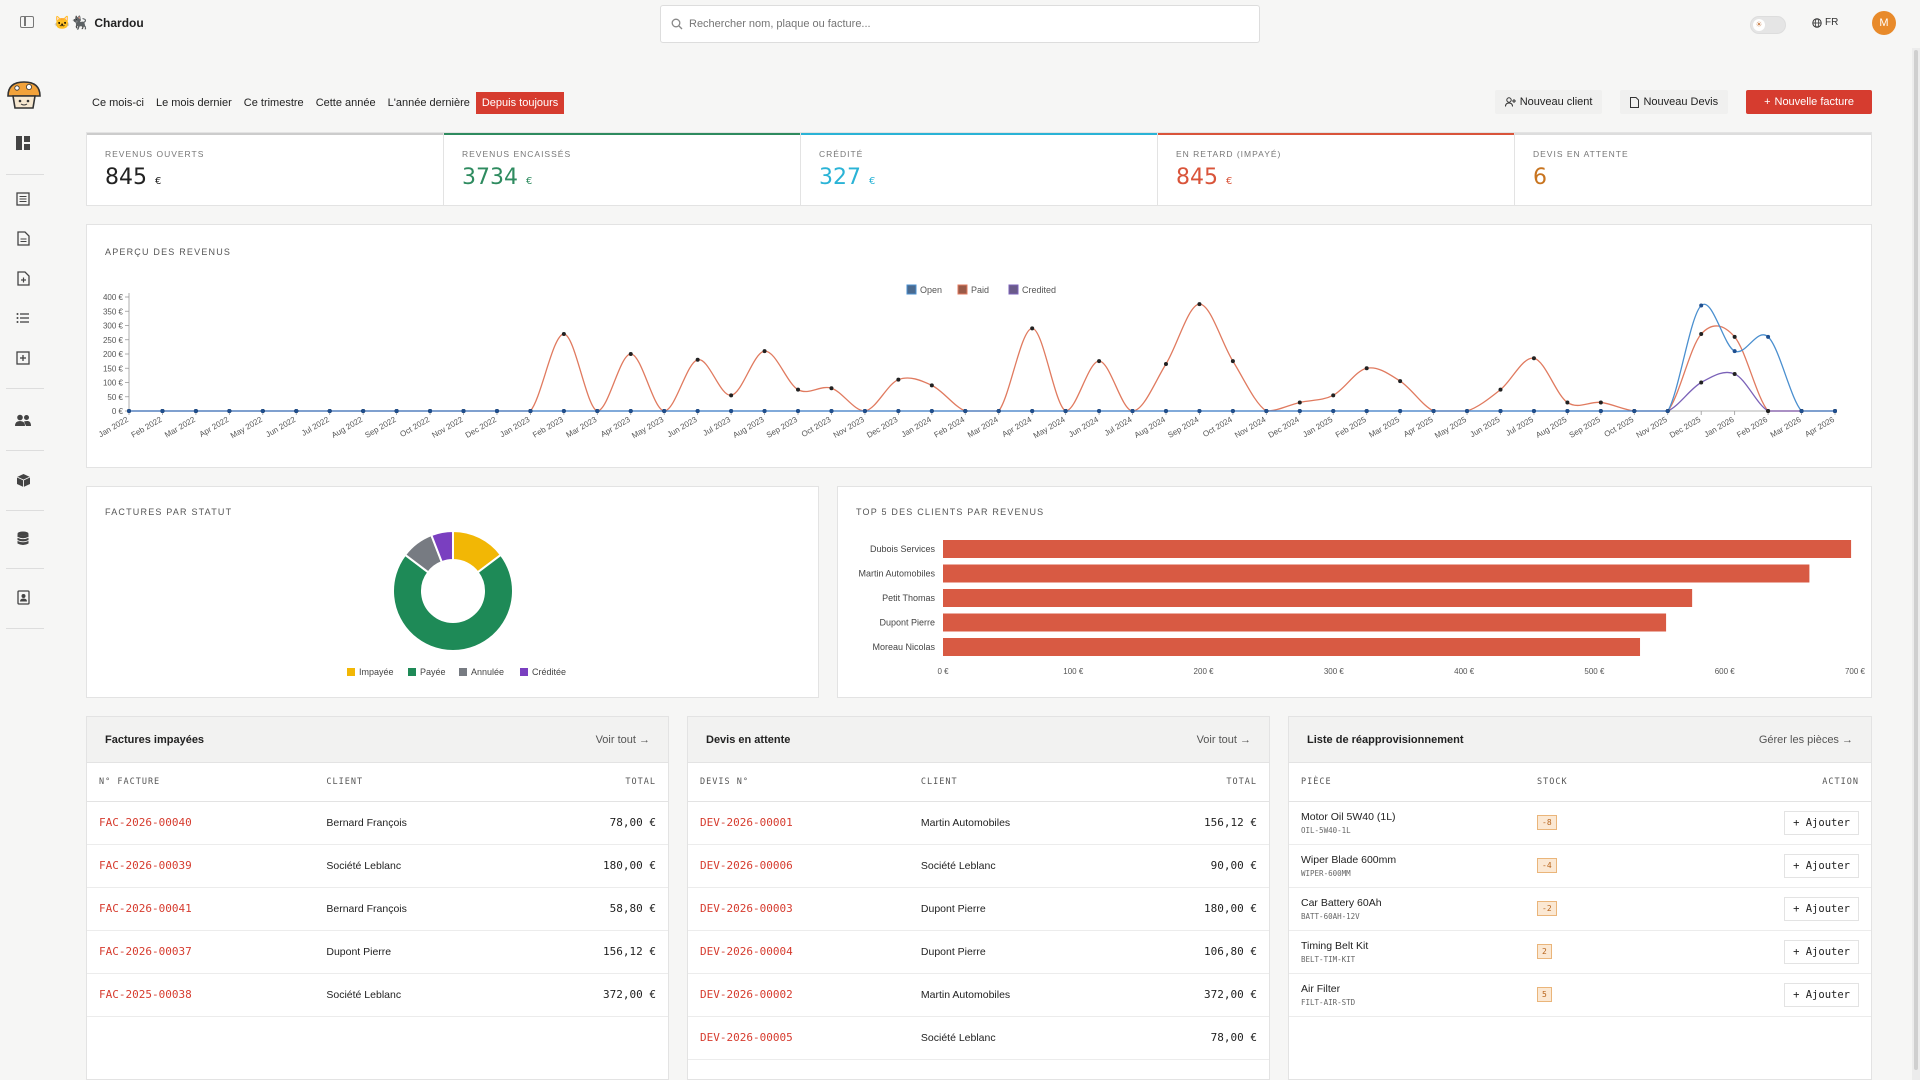 The width and height of the screenshot is (1920, 1080). What do you see at coordinates (798, 1038) in the screenshot?
I see `quote-number-link: DEV-2026-00005` at bounding box center [798, 1038].